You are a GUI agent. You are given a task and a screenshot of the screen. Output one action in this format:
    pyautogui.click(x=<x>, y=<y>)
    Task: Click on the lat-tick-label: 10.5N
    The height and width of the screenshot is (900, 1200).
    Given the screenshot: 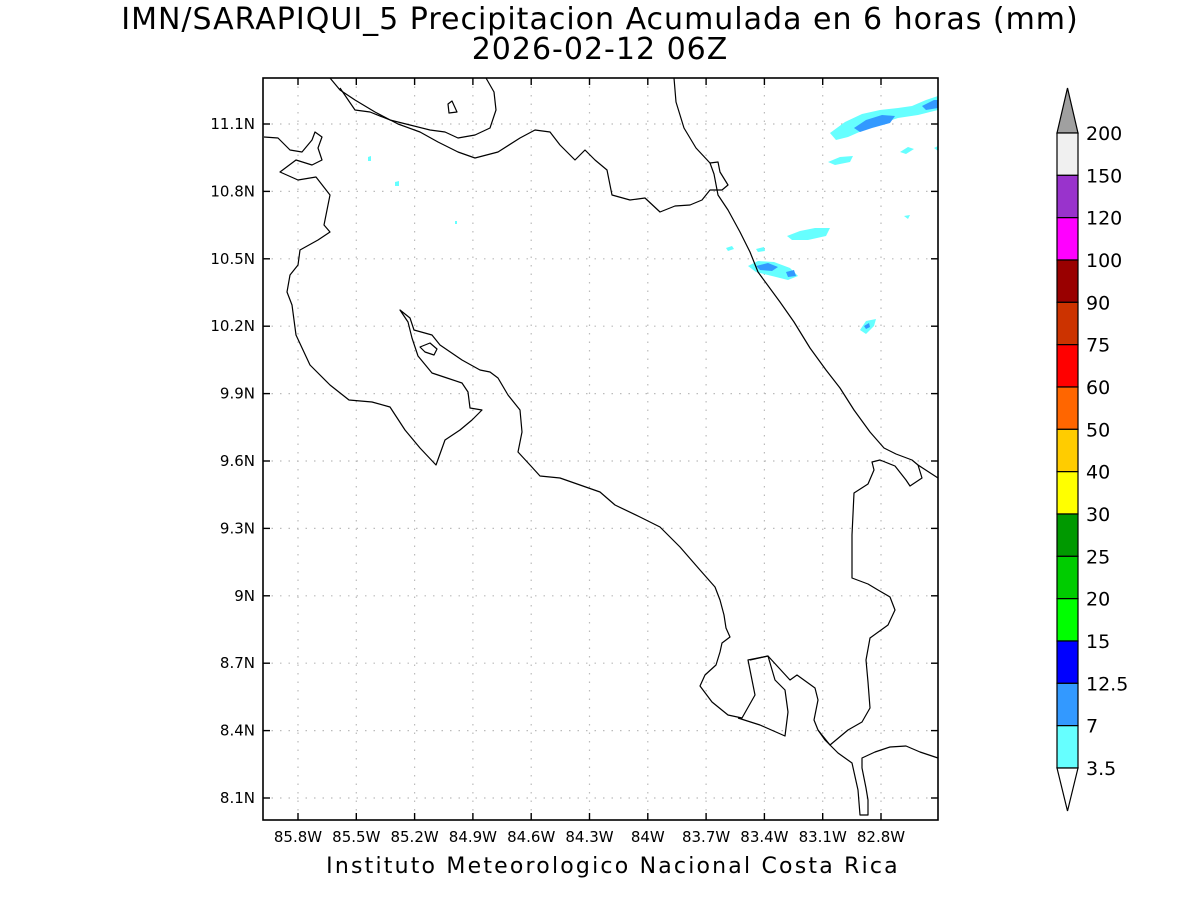 What is the action you would take?
    pyautogui.click(x=232, y=259)
    